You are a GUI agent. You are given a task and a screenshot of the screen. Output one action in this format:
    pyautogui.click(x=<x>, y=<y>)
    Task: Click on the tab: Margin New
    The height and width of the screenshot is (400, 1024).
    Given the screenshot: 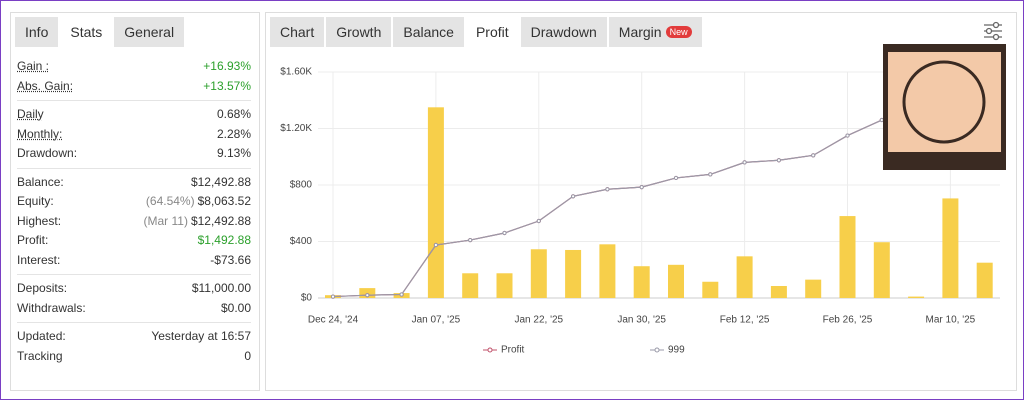 What is the action you would take?
    pyautogui.click(x=655, y=32)
    